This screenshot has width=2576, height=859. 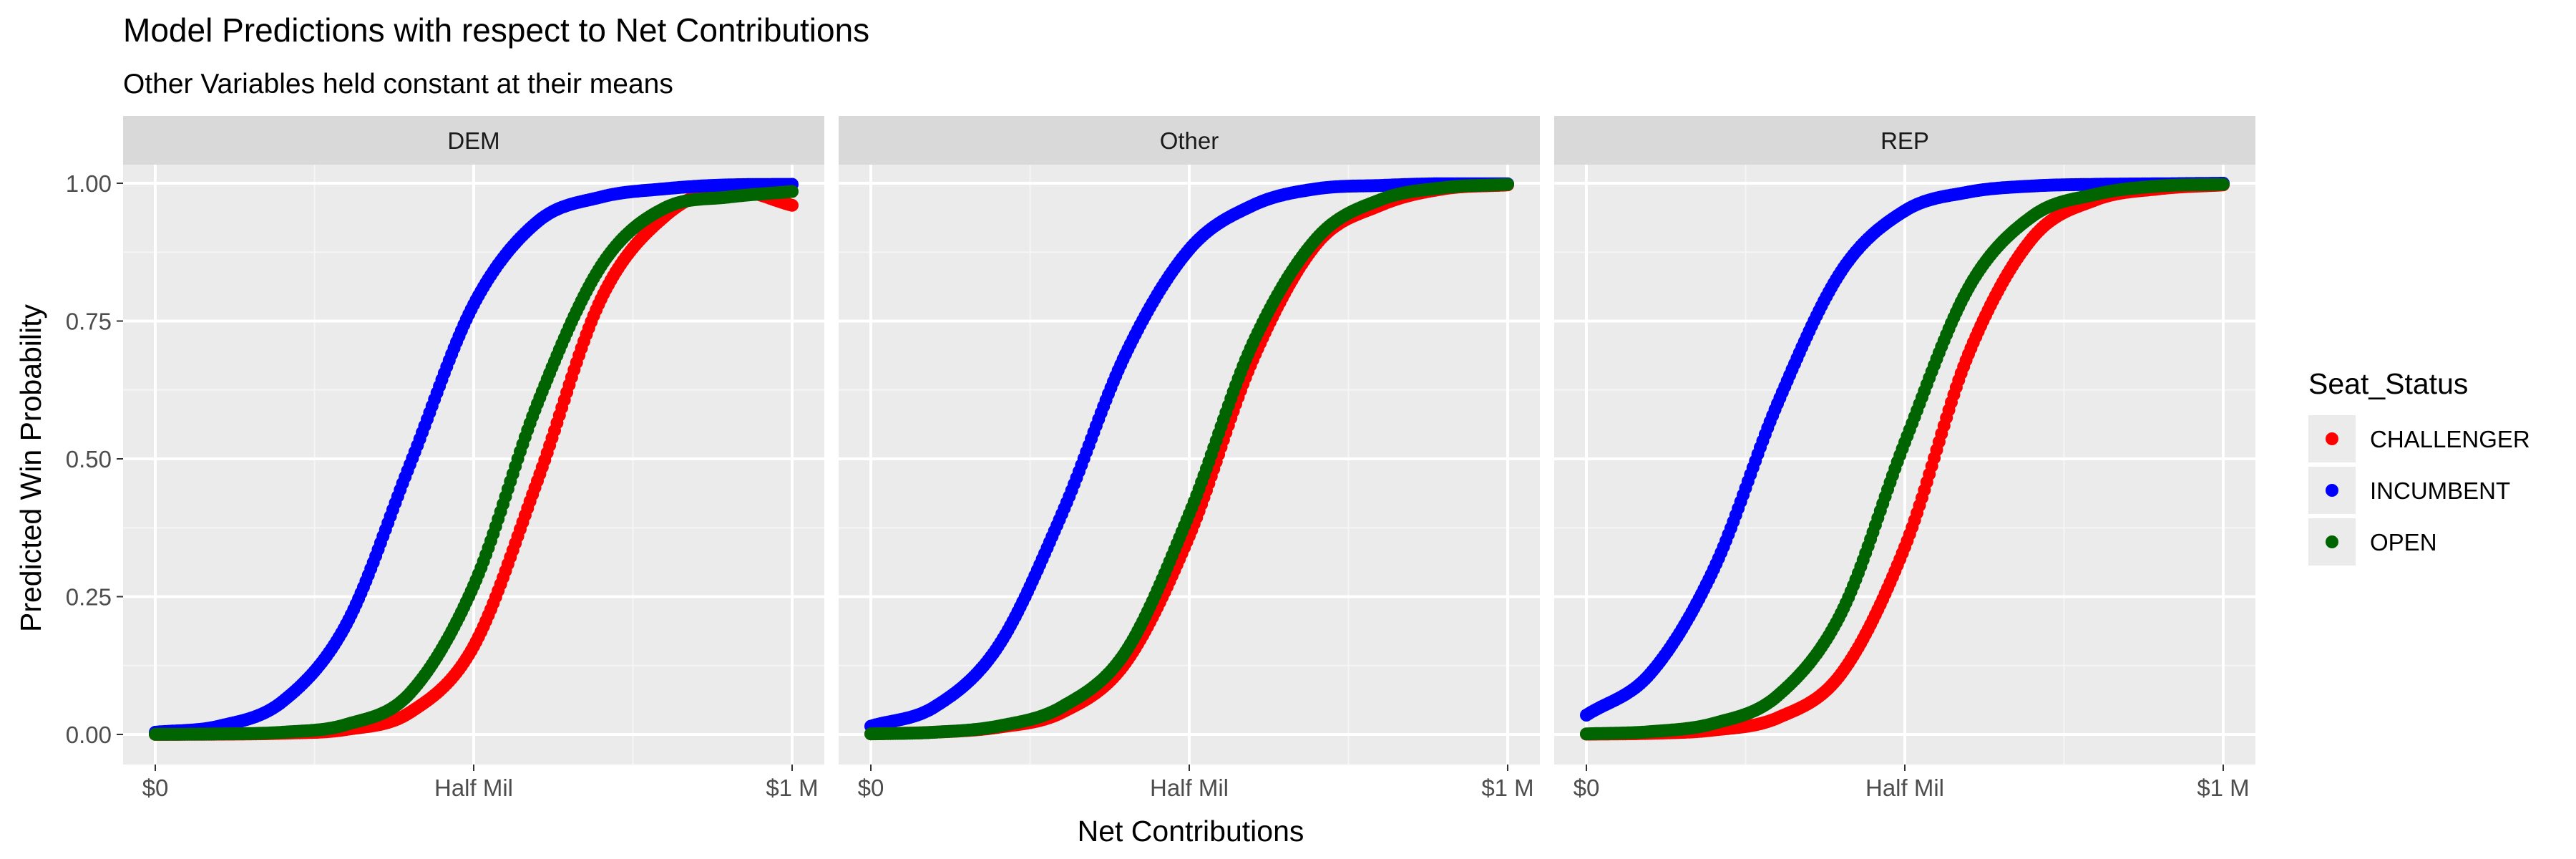 I want to click on facet-strip-label: DEM, so click(x=473, y=140).